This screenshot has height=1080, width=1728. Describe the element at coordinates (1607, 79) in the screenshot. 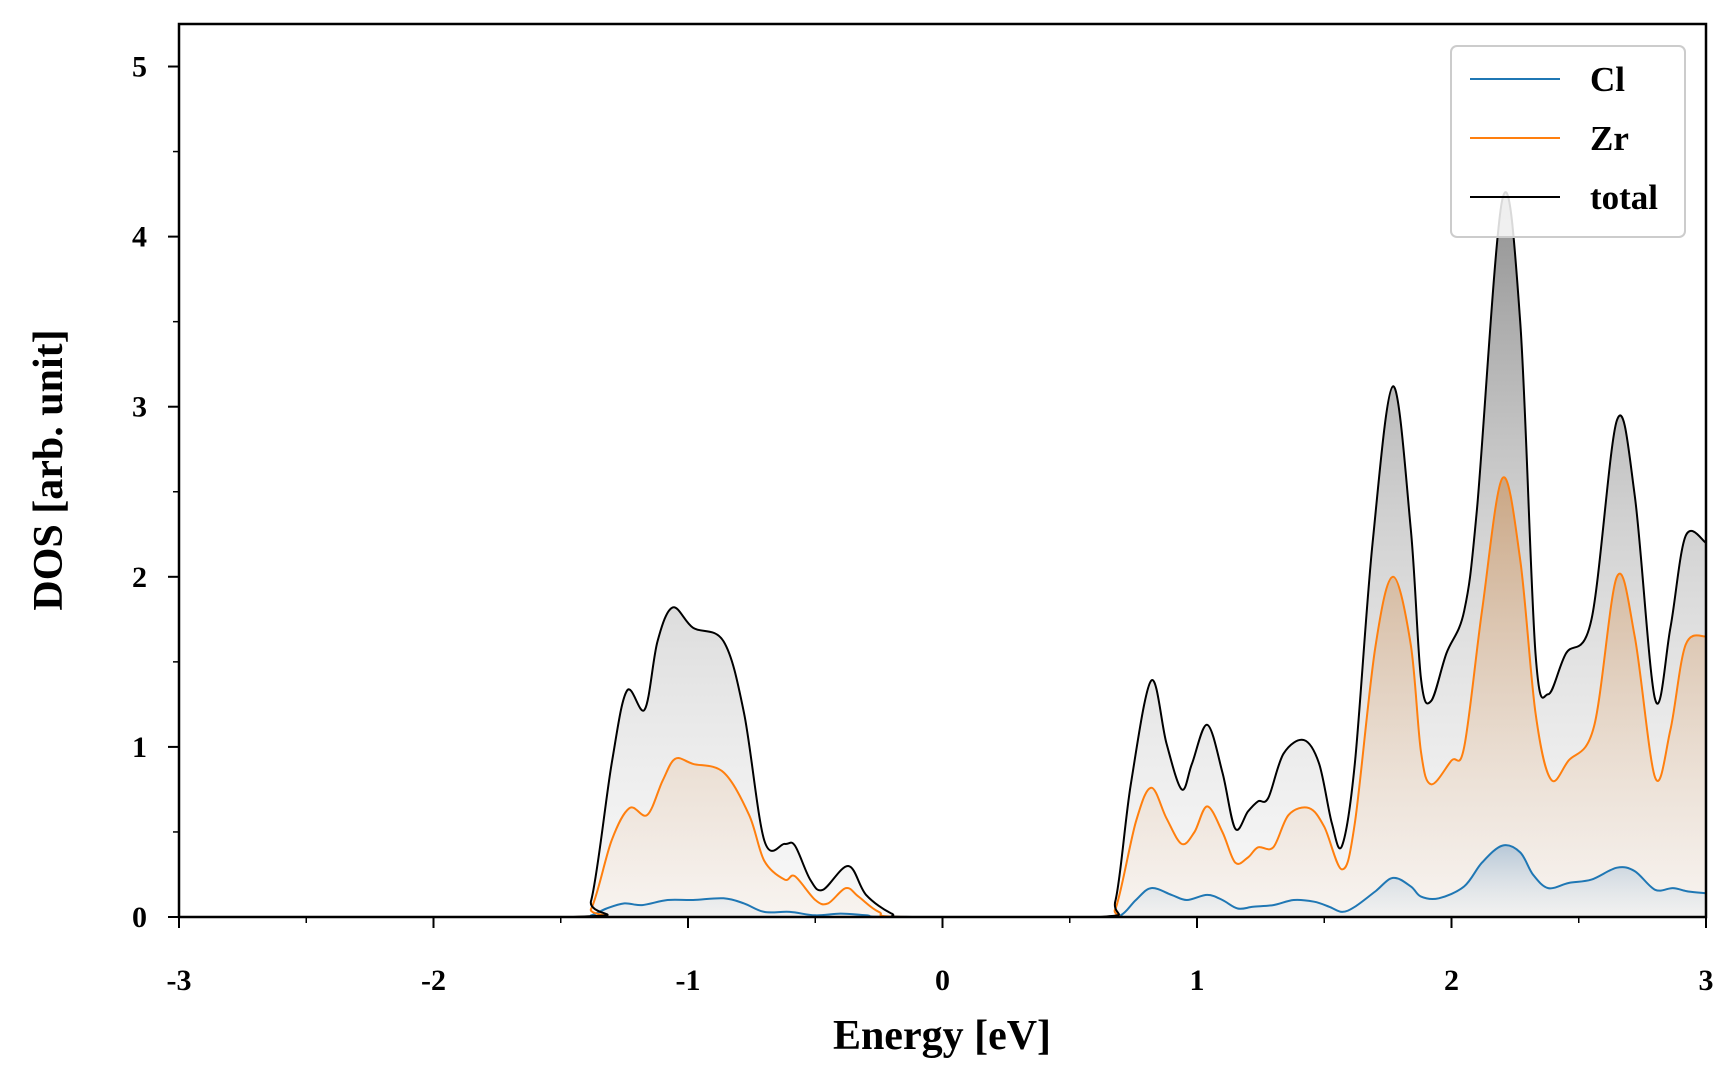

I see `legend-label-cl: Cl` at that location.